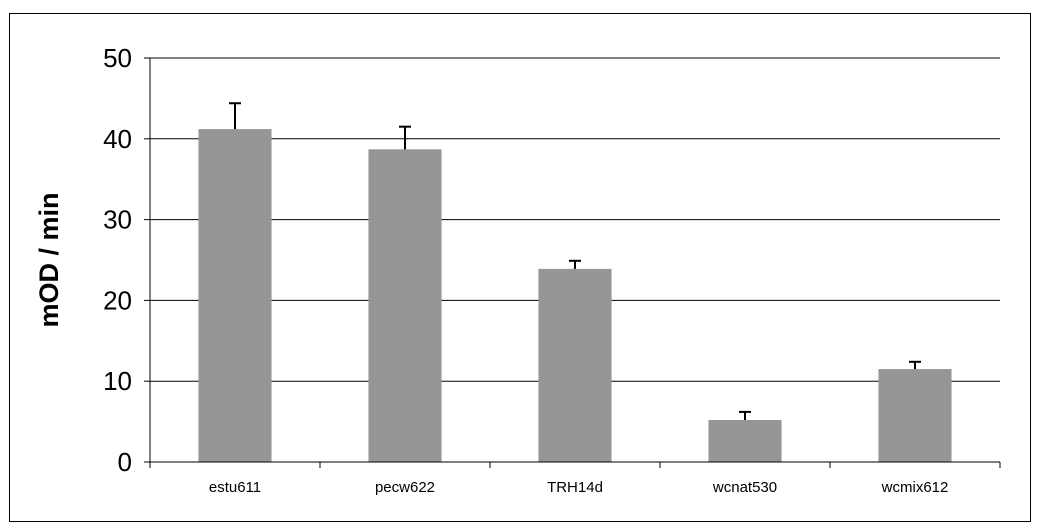 This screenshot has width=1042, height=529. I want to click on y-tick-label: 50, so click(117, 58).